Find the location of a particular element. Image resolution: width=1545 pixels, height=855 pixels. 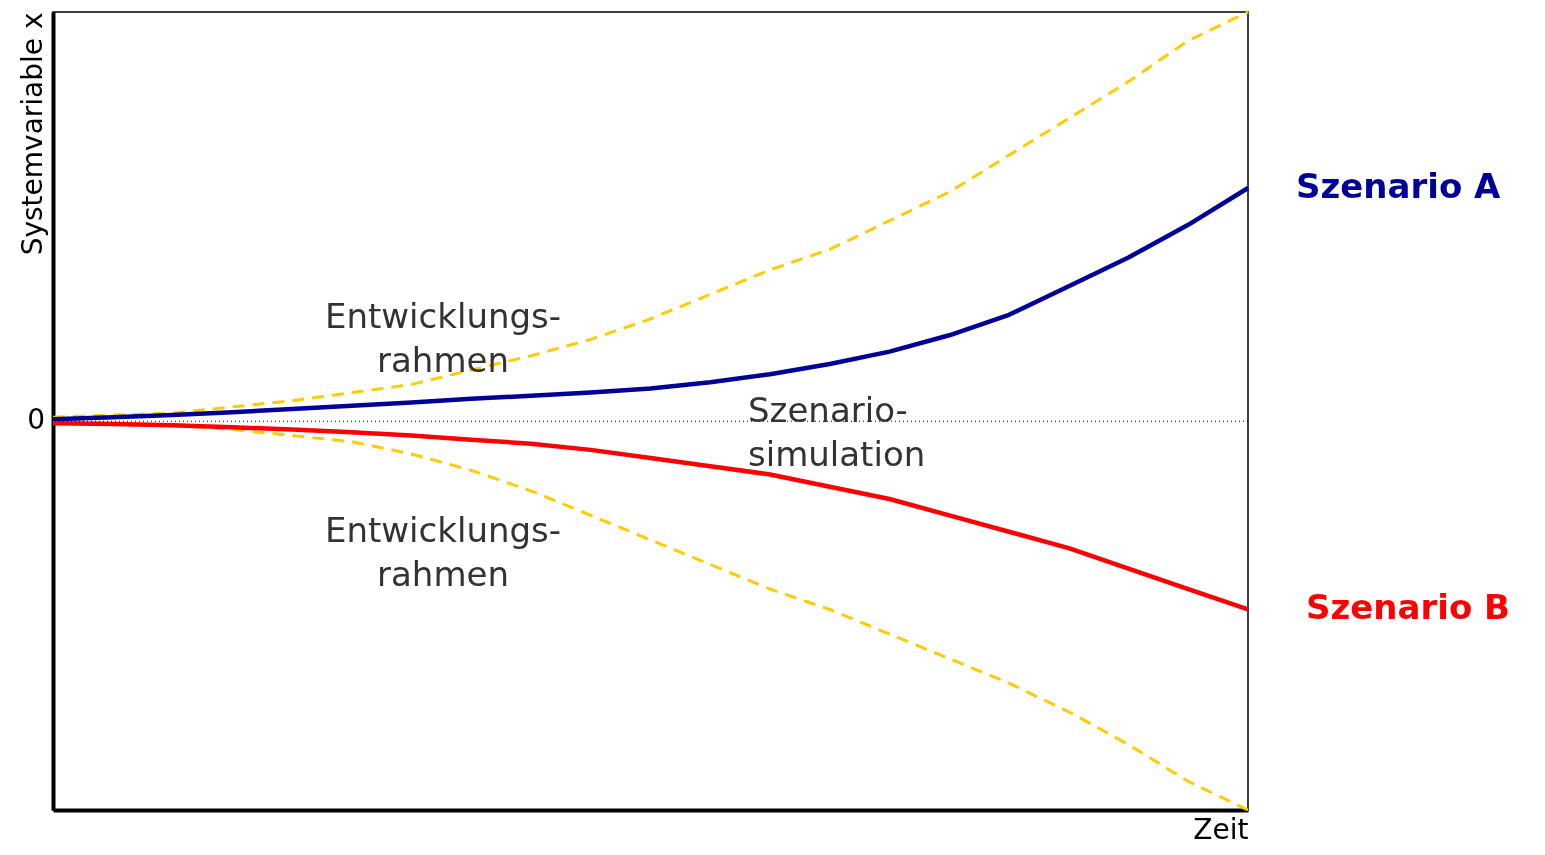

y-axis-title: Systemvariable x is located at coordinates (32, 134).